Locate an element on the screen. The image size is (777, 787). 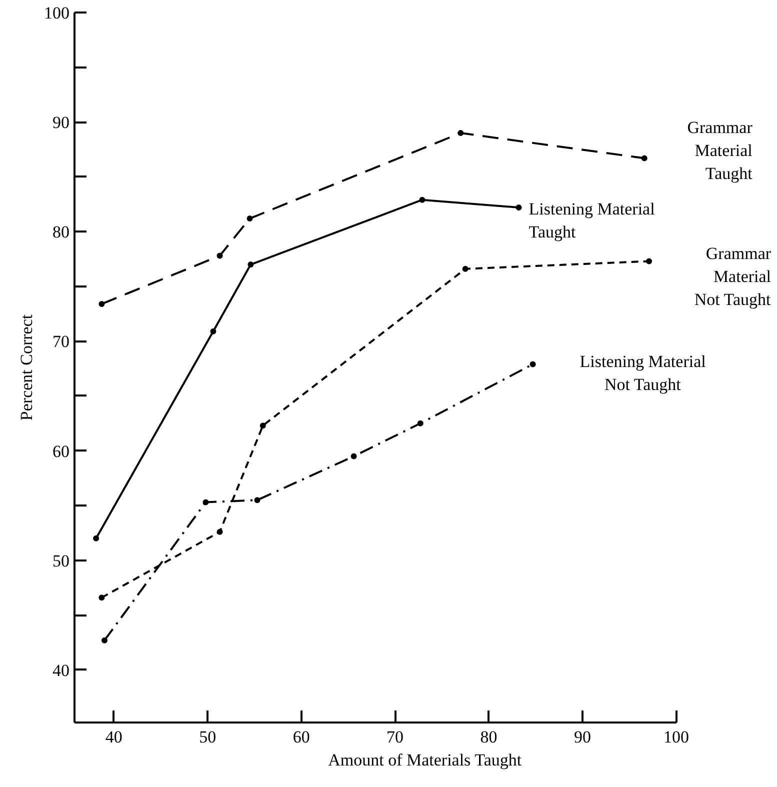
x-tick-label: 40 is located at coordinates (113, 737).